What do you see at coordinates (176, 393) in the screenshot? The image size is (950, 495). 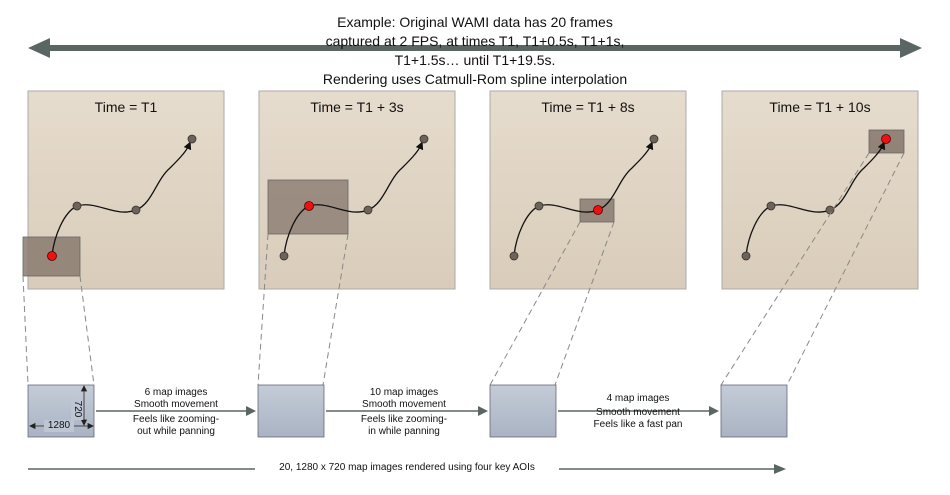 I see `note-line: 6 map images` at bounding box center [176, 393].